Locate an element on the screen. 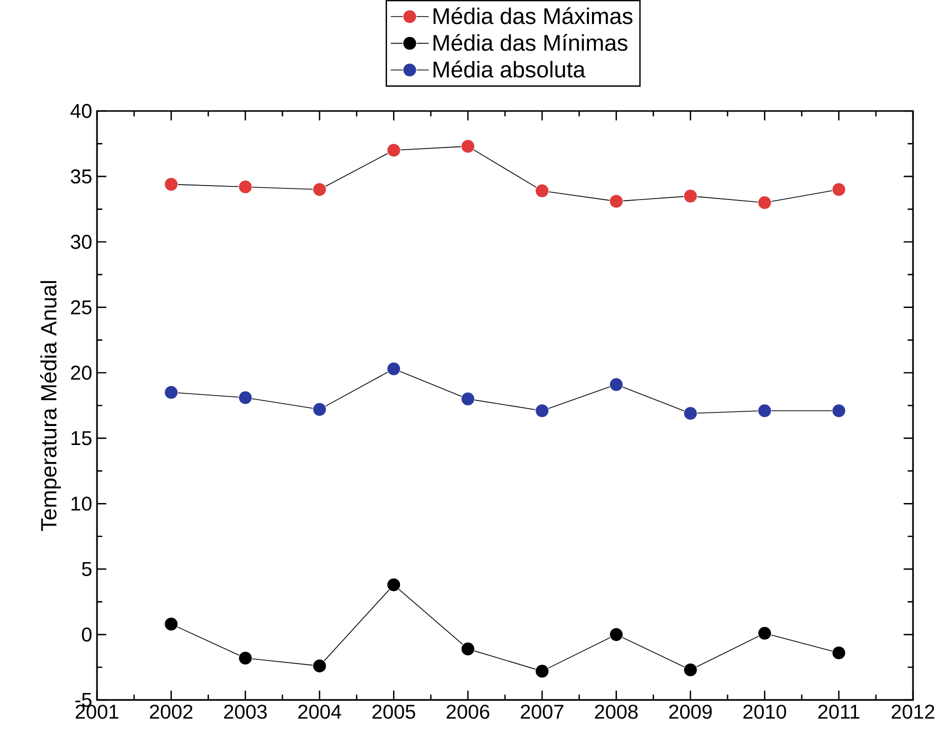 The width and height of the screenshot is (946, 745). y-tick-label: 20 is located at coordinates (81, 373).